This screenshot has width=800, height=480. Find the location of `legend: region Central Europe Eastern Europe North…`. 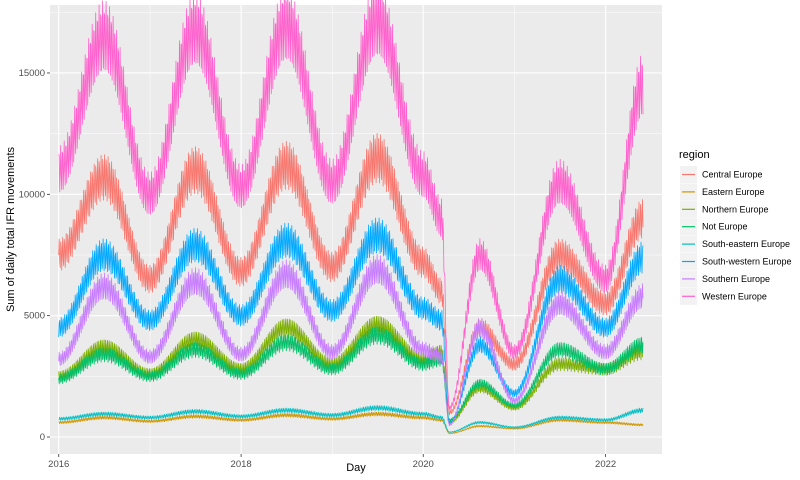

legend: region Central Europe Eastern Europe North… is located at coordinates (735, 227).